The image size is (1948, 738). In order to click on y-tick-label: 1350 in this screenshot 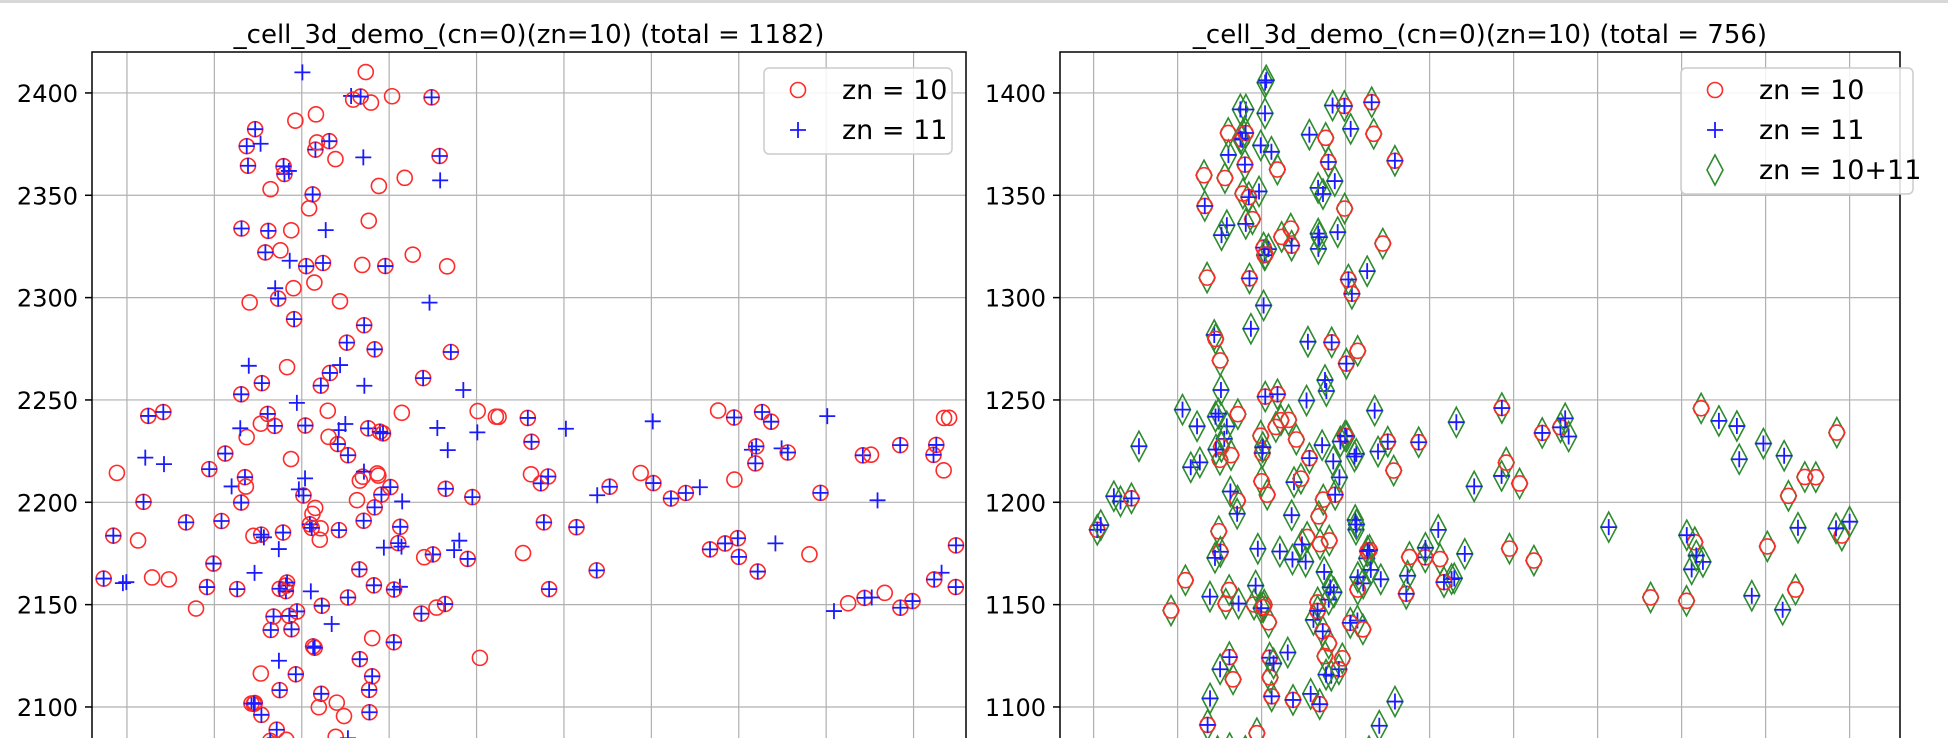, I will do `click(1015, 196)`.